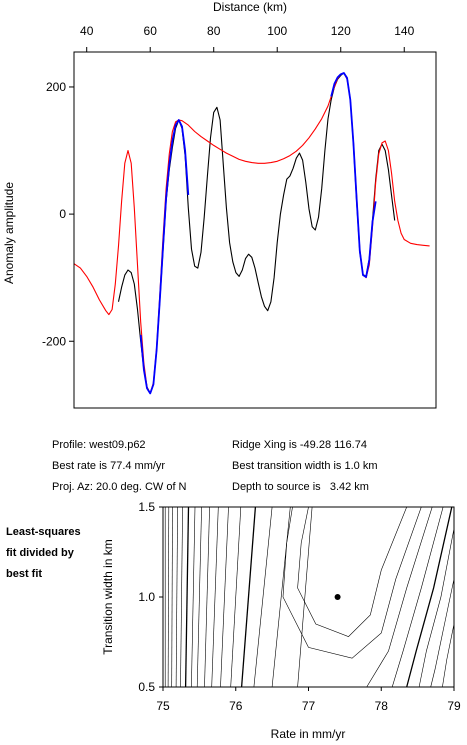 Image resolution: width=467 pixels, height=745 pixels. Describe the element at coordinates (300, 487) in the screenshot. I see `depth-to-source: Depth to source is 3.42 km` at that location.